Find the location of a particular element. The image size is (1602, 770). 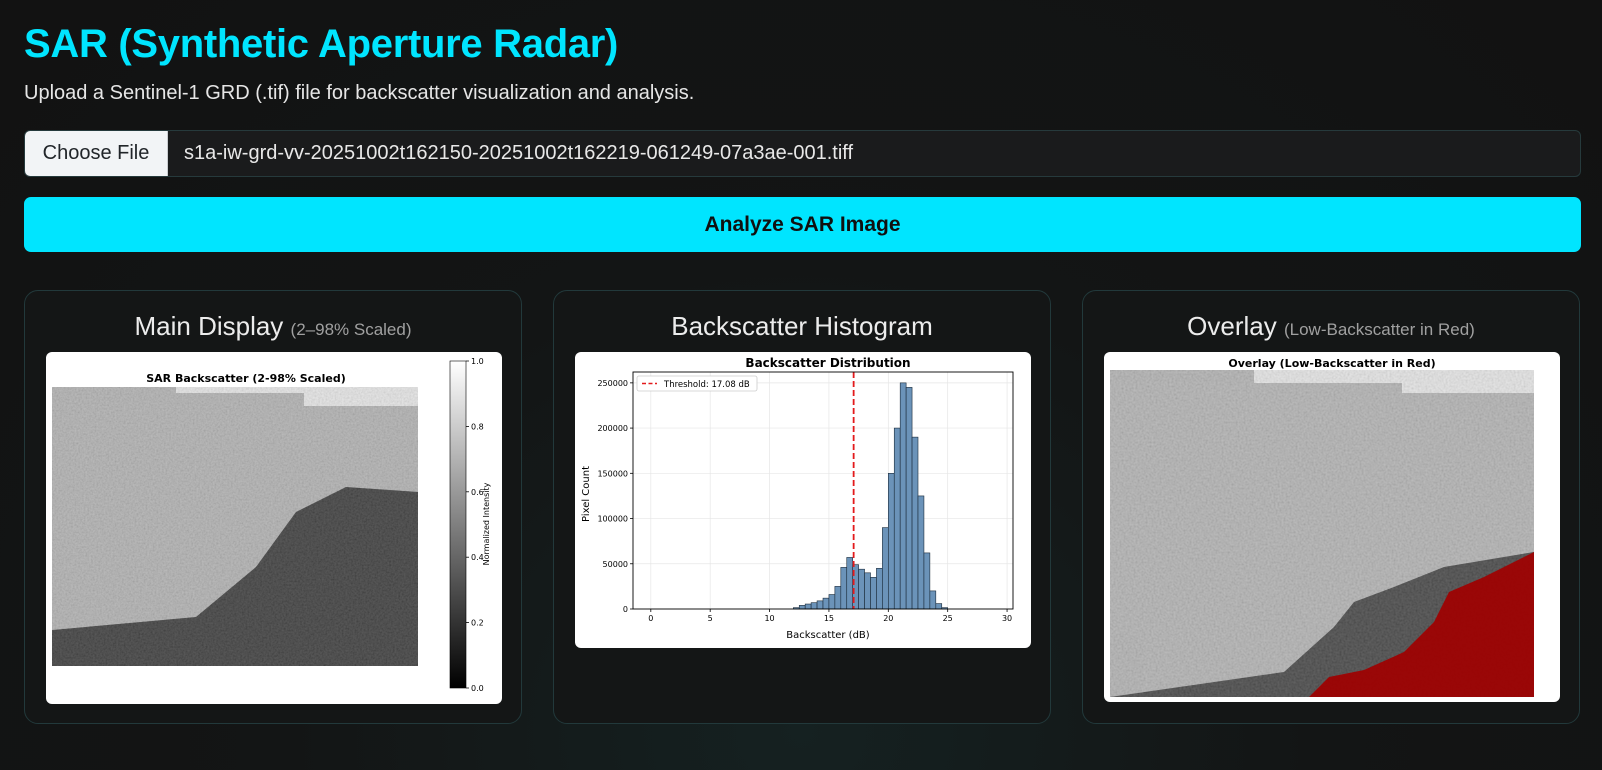

main-display-title: Main Display is located at coordinates (209, 326).